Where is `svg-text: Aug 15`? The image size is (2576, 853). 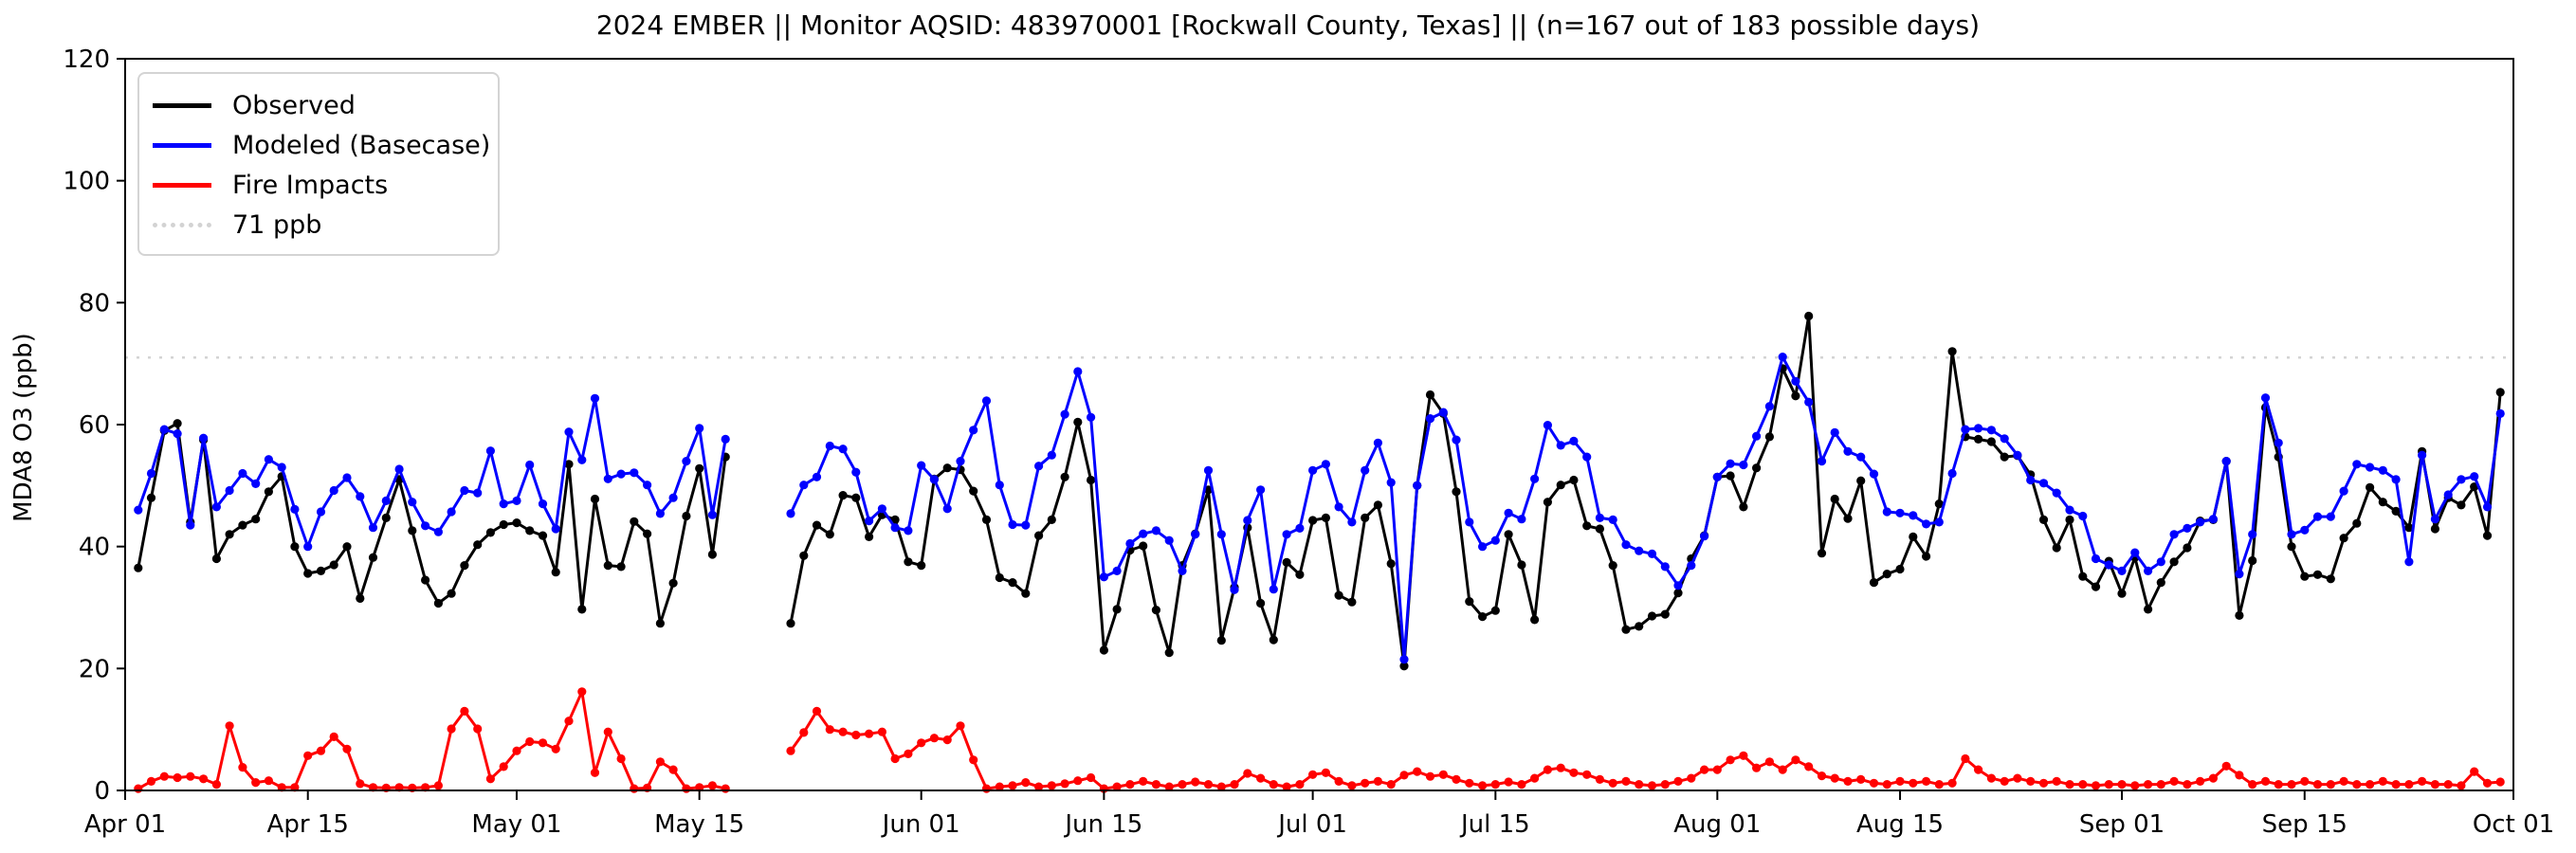
svg-text: Aug 15 is located at coordinates (1900, 824).